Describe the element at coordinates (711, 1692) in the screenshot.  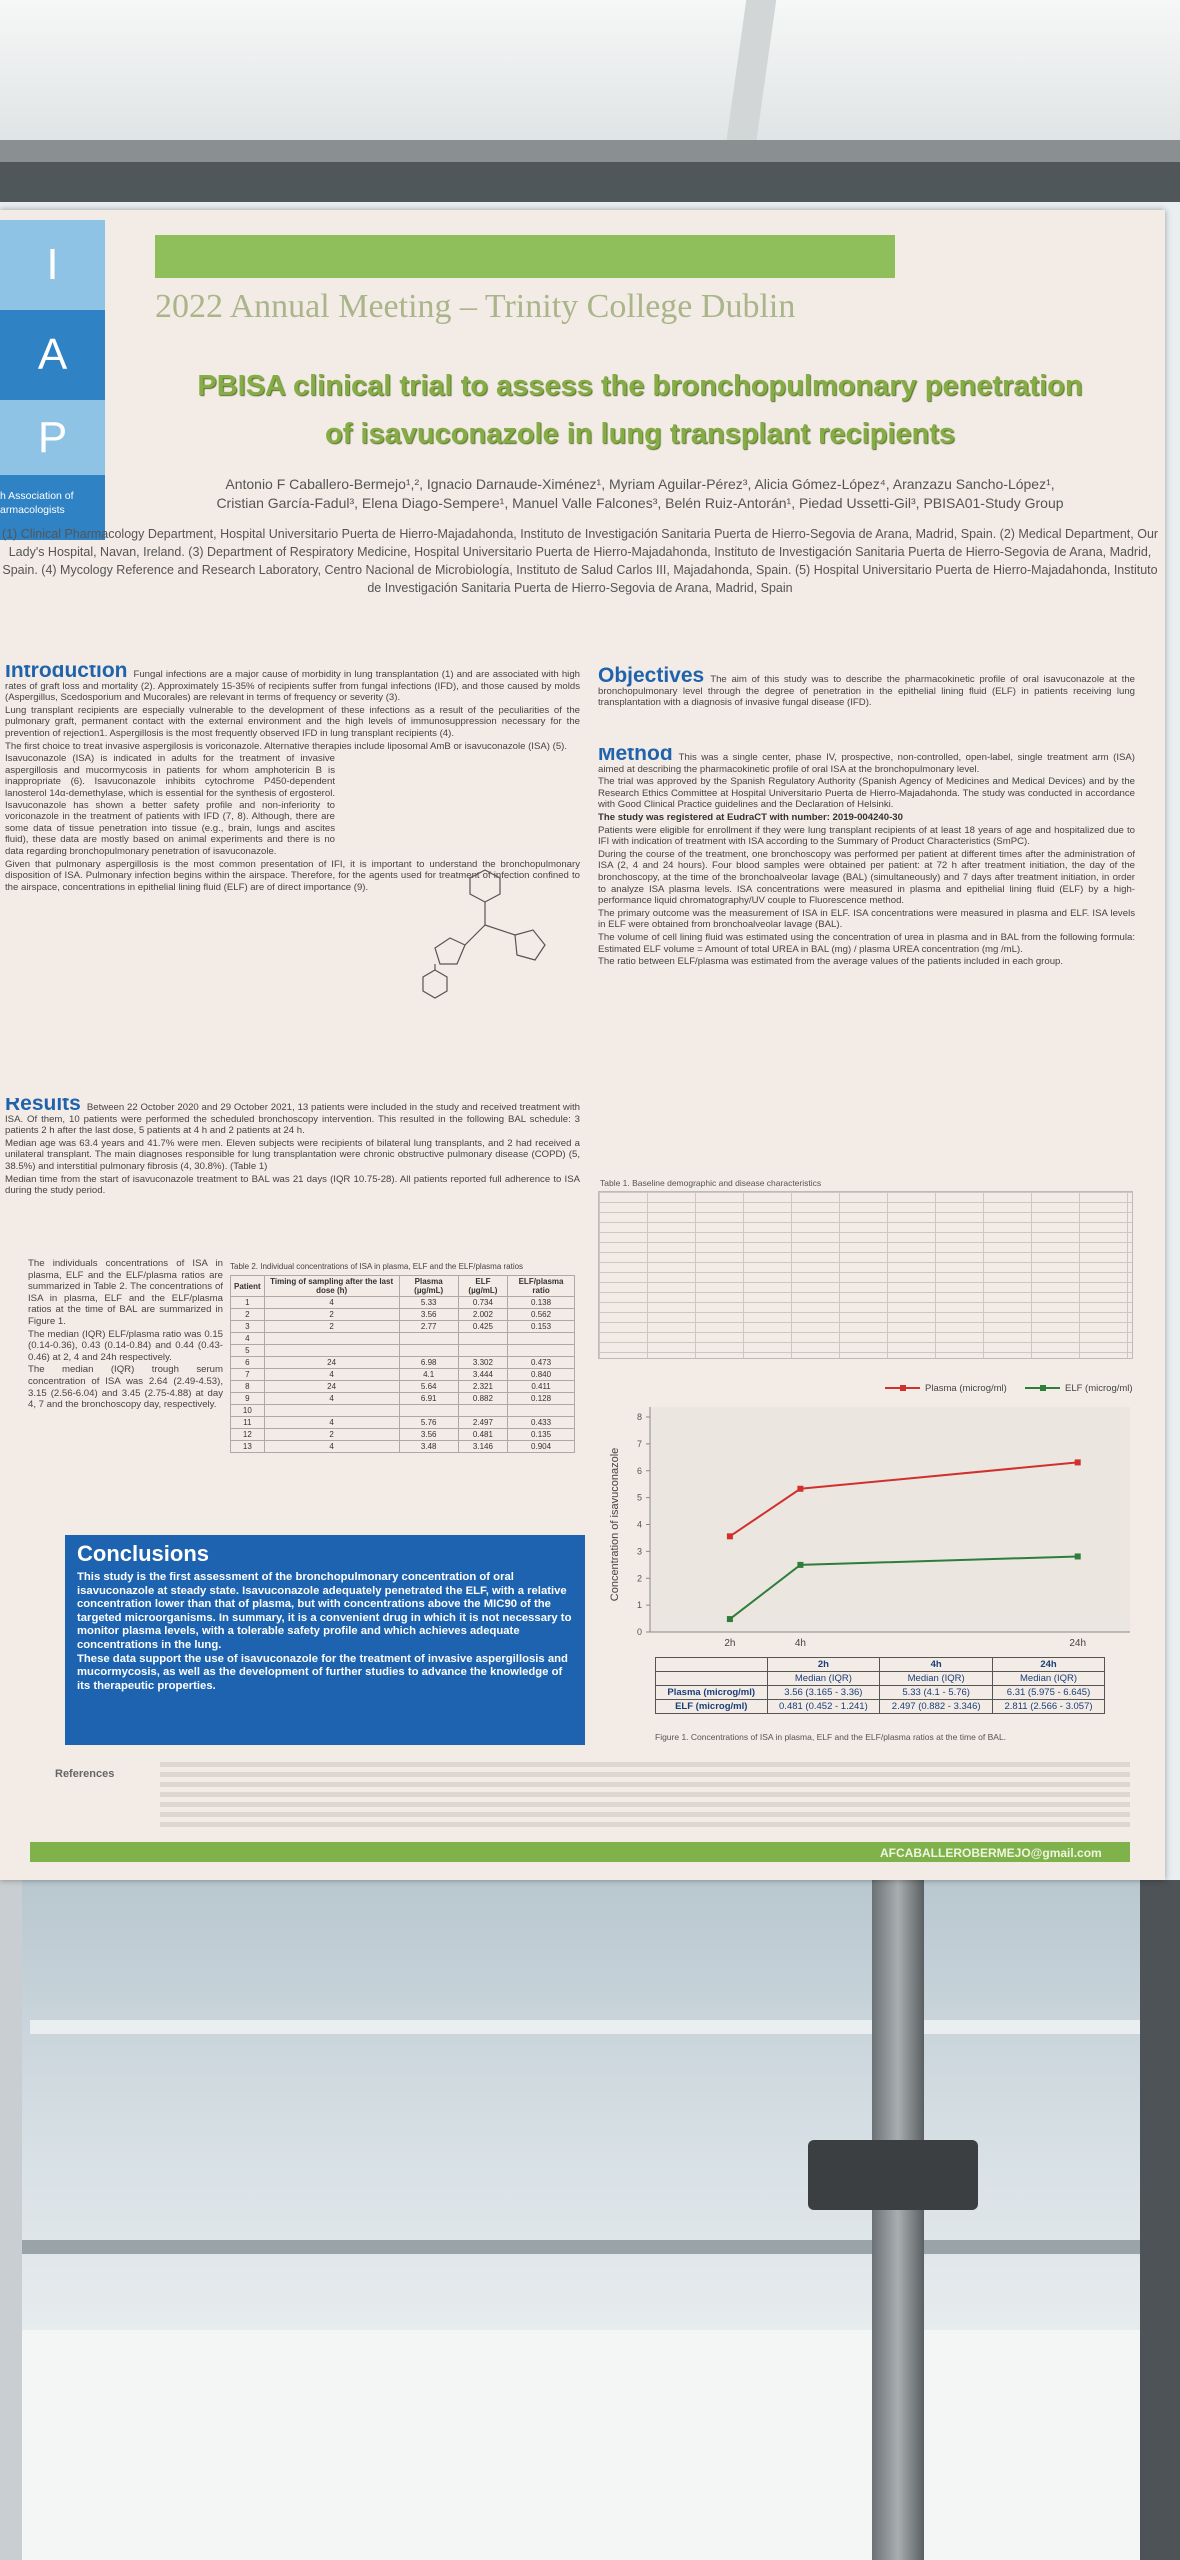
I see `table-row-label: Plasma (microg/ml)` at that location.